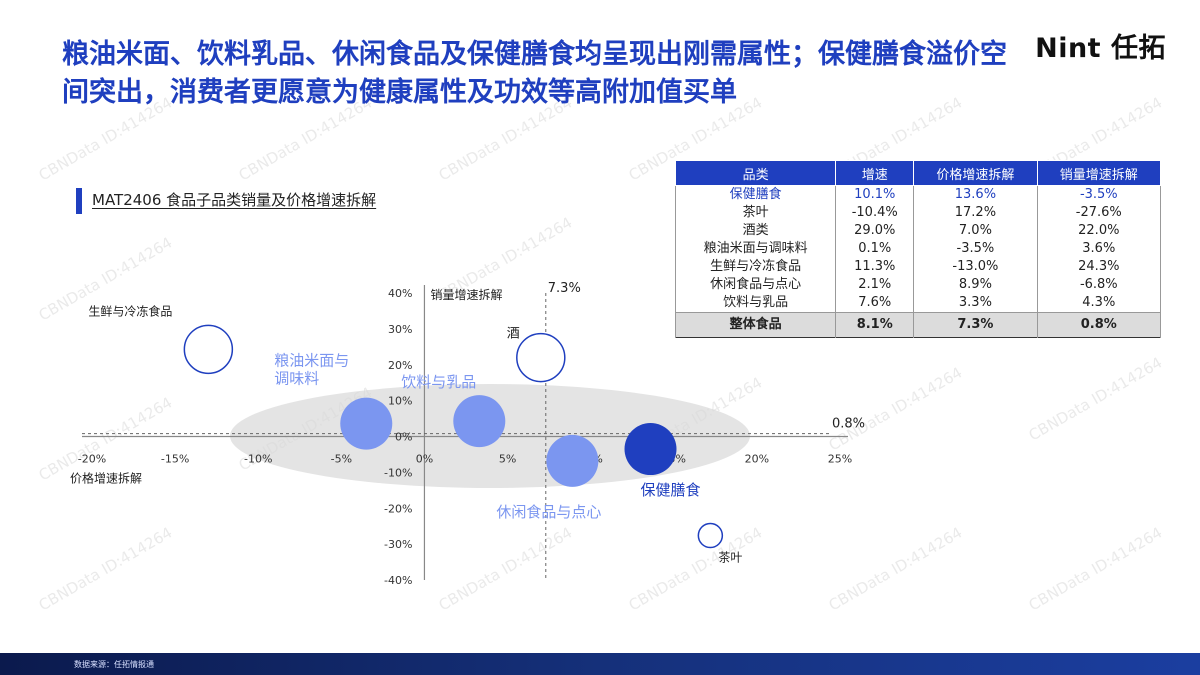 The height and width of the screenshot is (675, 1200). What do you see at coordinates (438, 382) in the screenshot?
I see `bubble-label: 饮料与乳品` at bounding box center [438, 382].